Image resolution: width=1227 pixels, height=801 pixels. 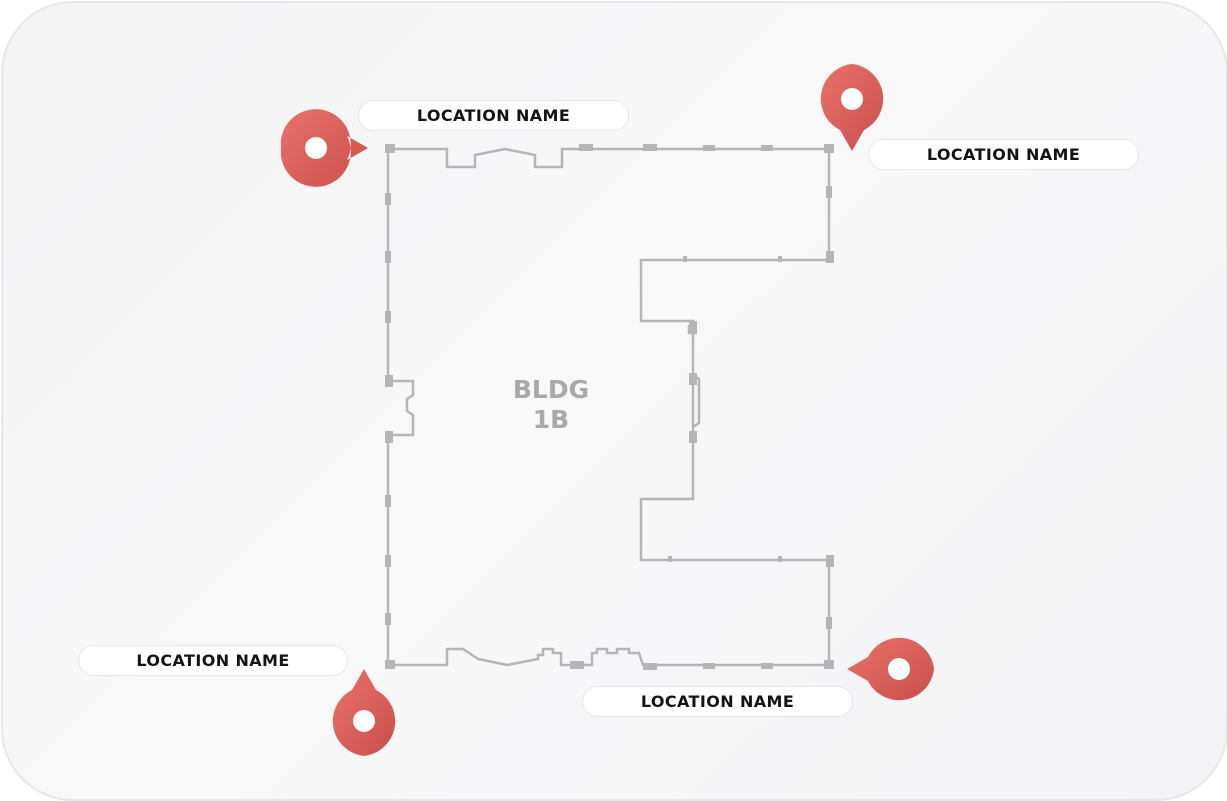 I want to click on building-name: BLDG 1B, so click(x=551, y=405).